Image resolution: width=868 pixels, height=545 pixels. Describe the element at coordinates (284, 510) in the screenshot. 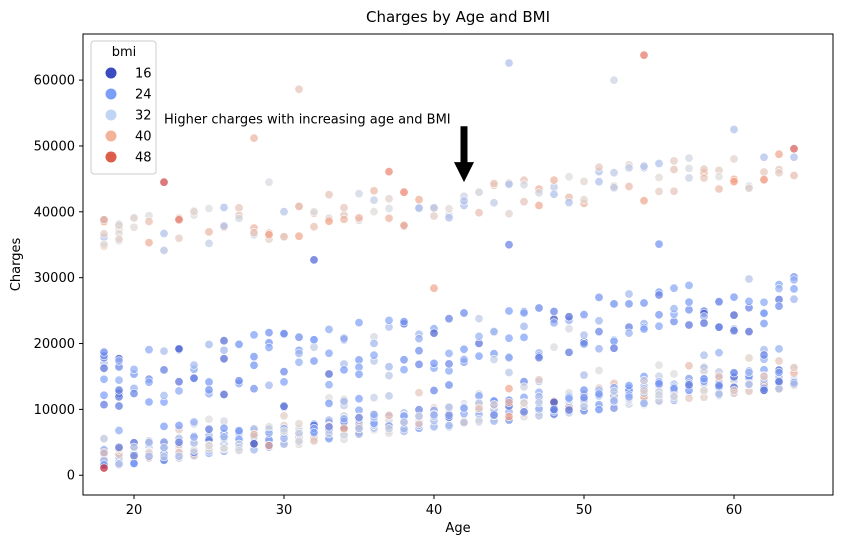

I see `x-tick-label: 30` at that location.